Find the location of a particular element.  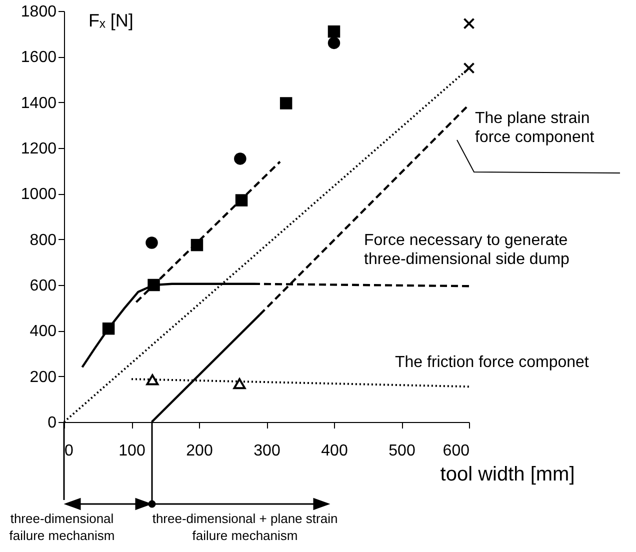

y-axis-title: Fₓ [N] is located at coordinates (111, 20).